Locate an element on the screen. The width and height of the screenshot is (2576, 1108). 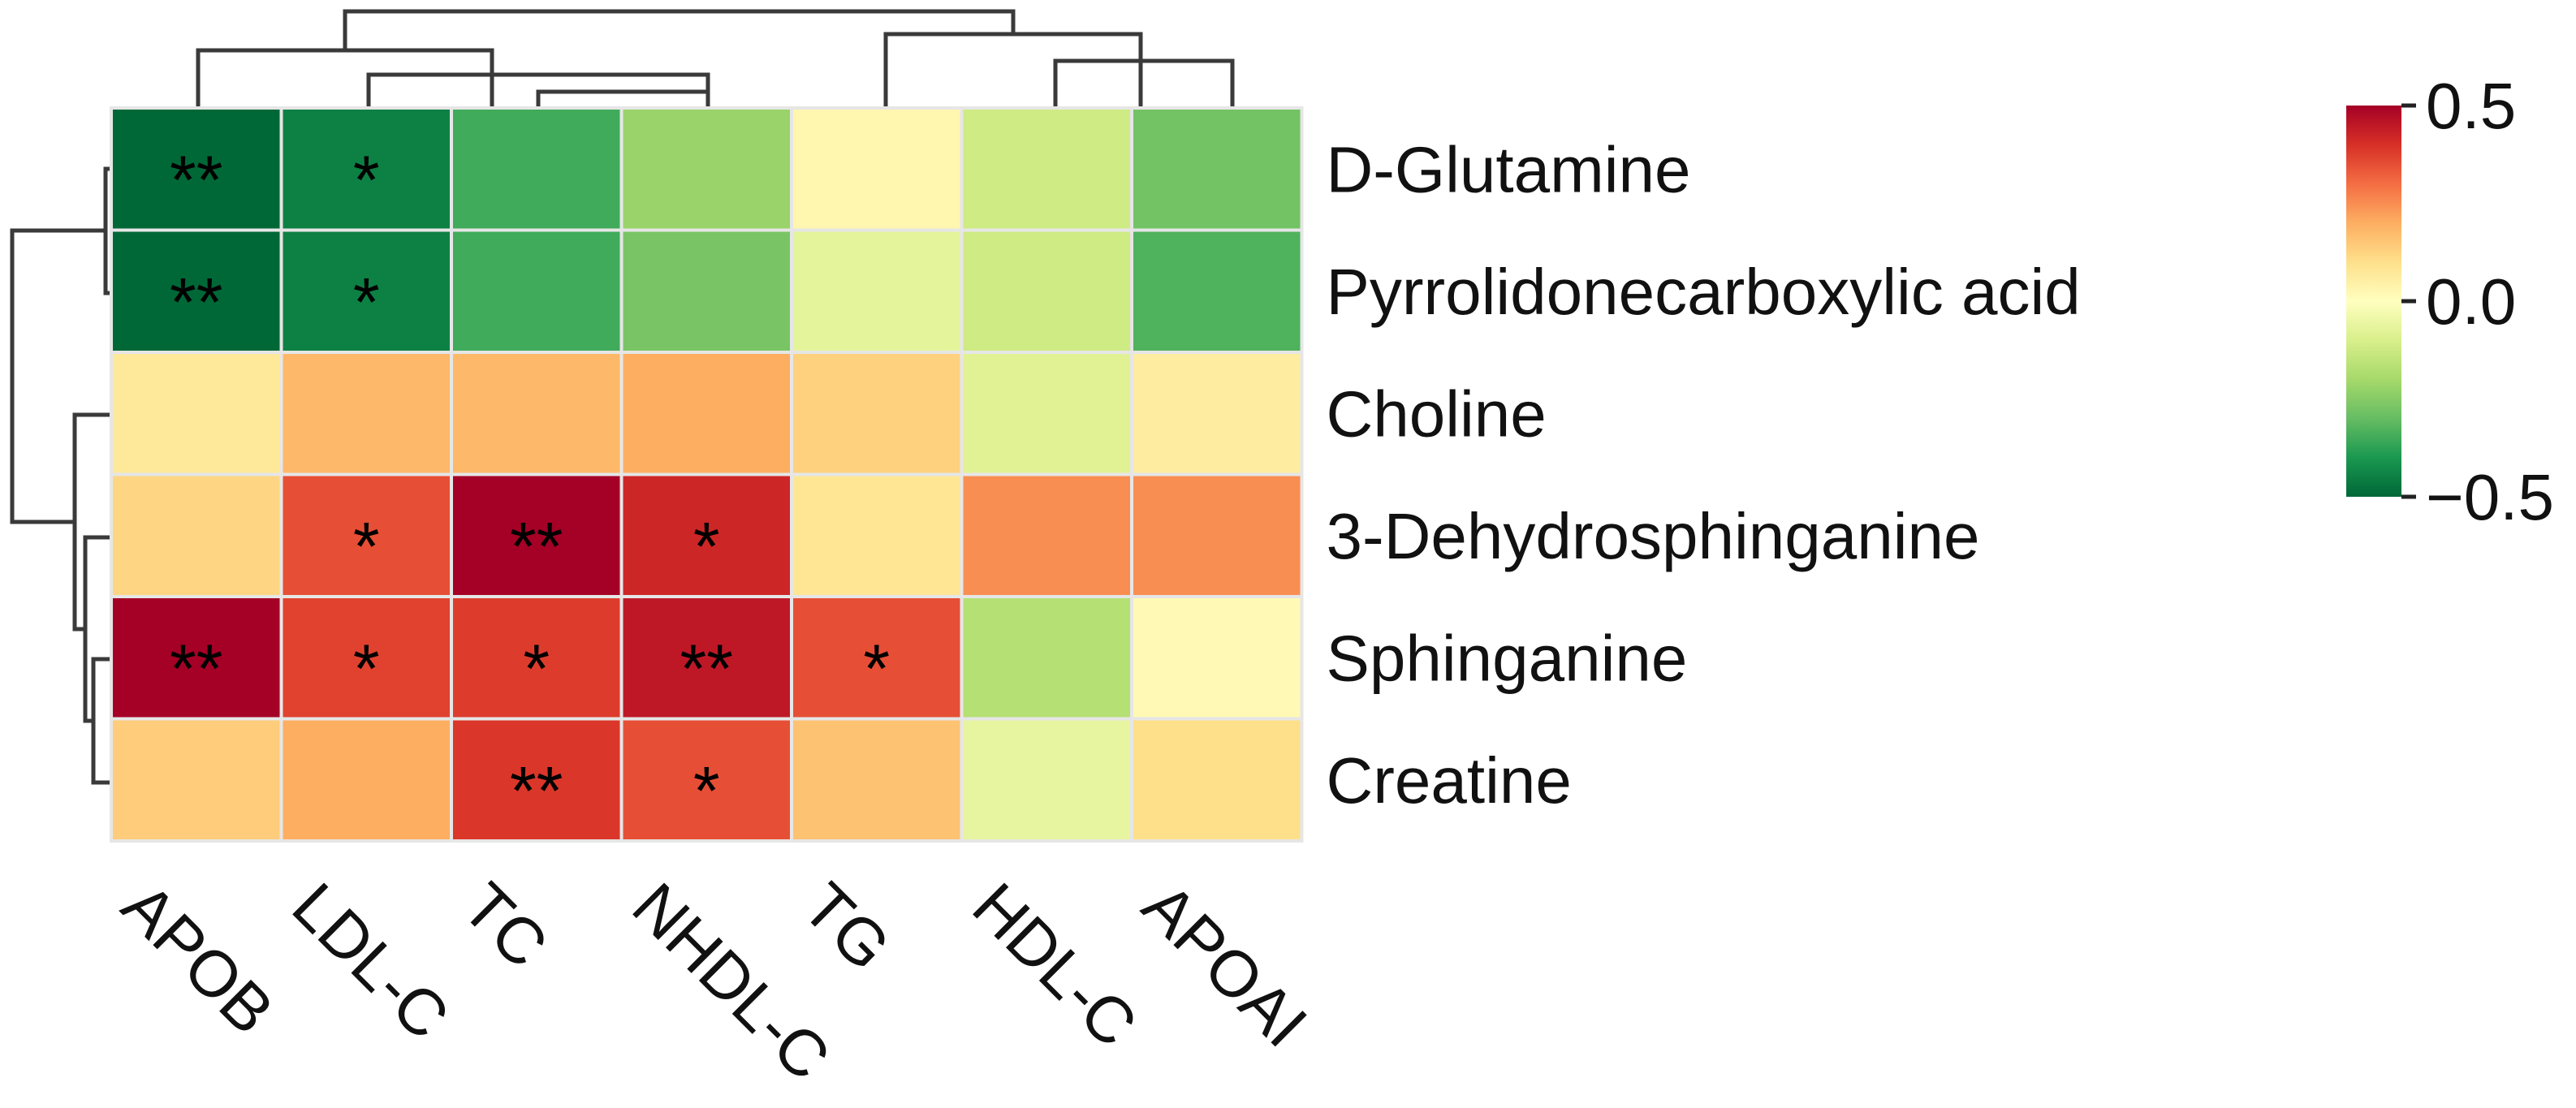
row-label: 3-Dehydrosphinganine is located at coordinates (1653, 536).